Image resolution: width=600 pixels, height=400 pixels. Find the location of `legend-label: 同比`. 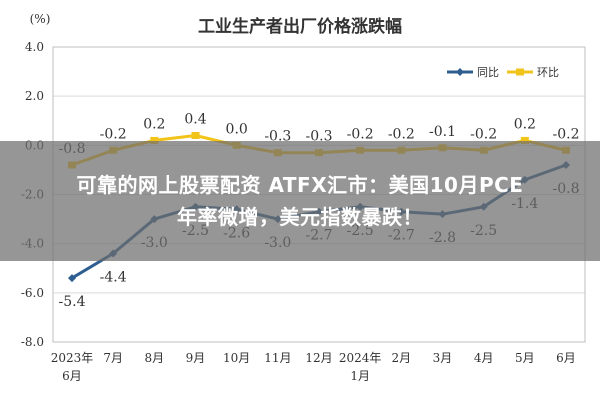

legend-label: 同比 is located at coordinates (488, 72).